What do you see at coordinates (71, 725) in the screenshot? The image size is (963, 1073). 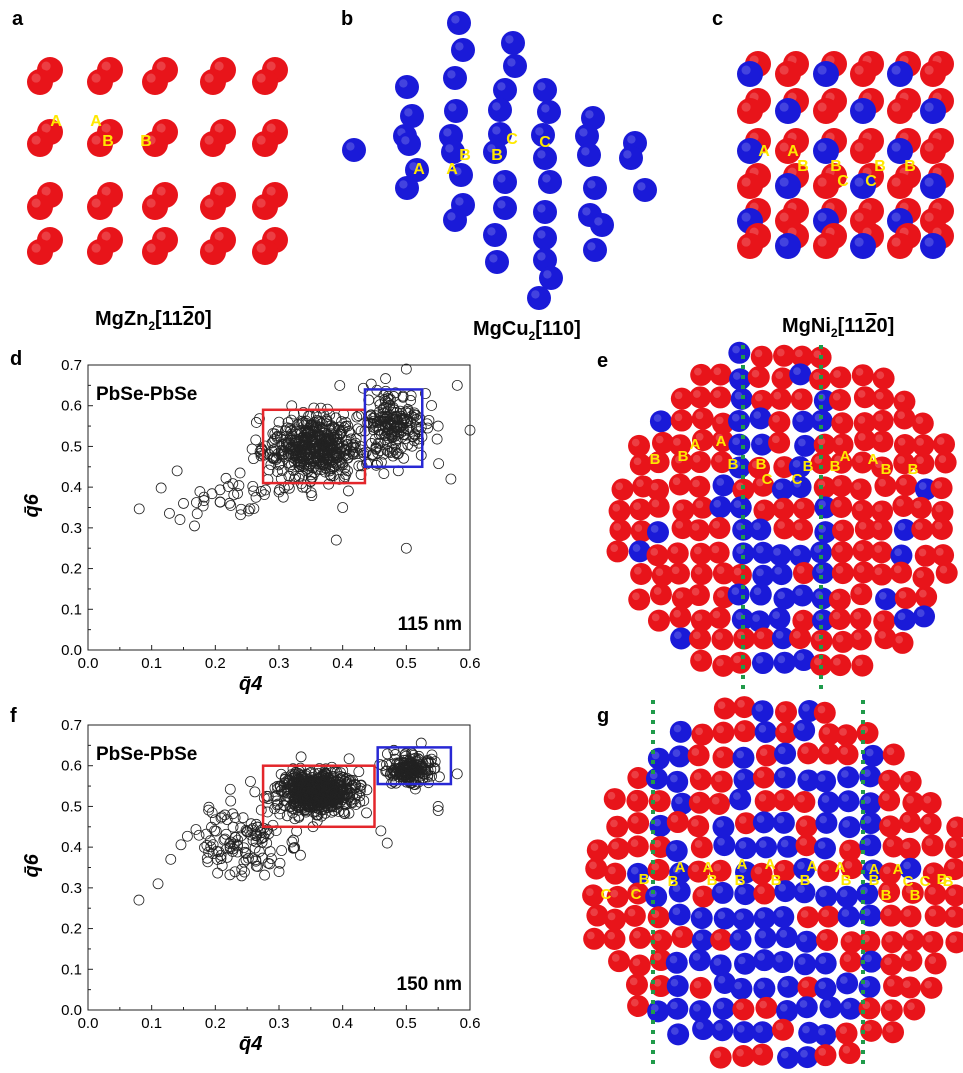 I see `y-tick-label: 0.7` at bounding box center [71, 725].